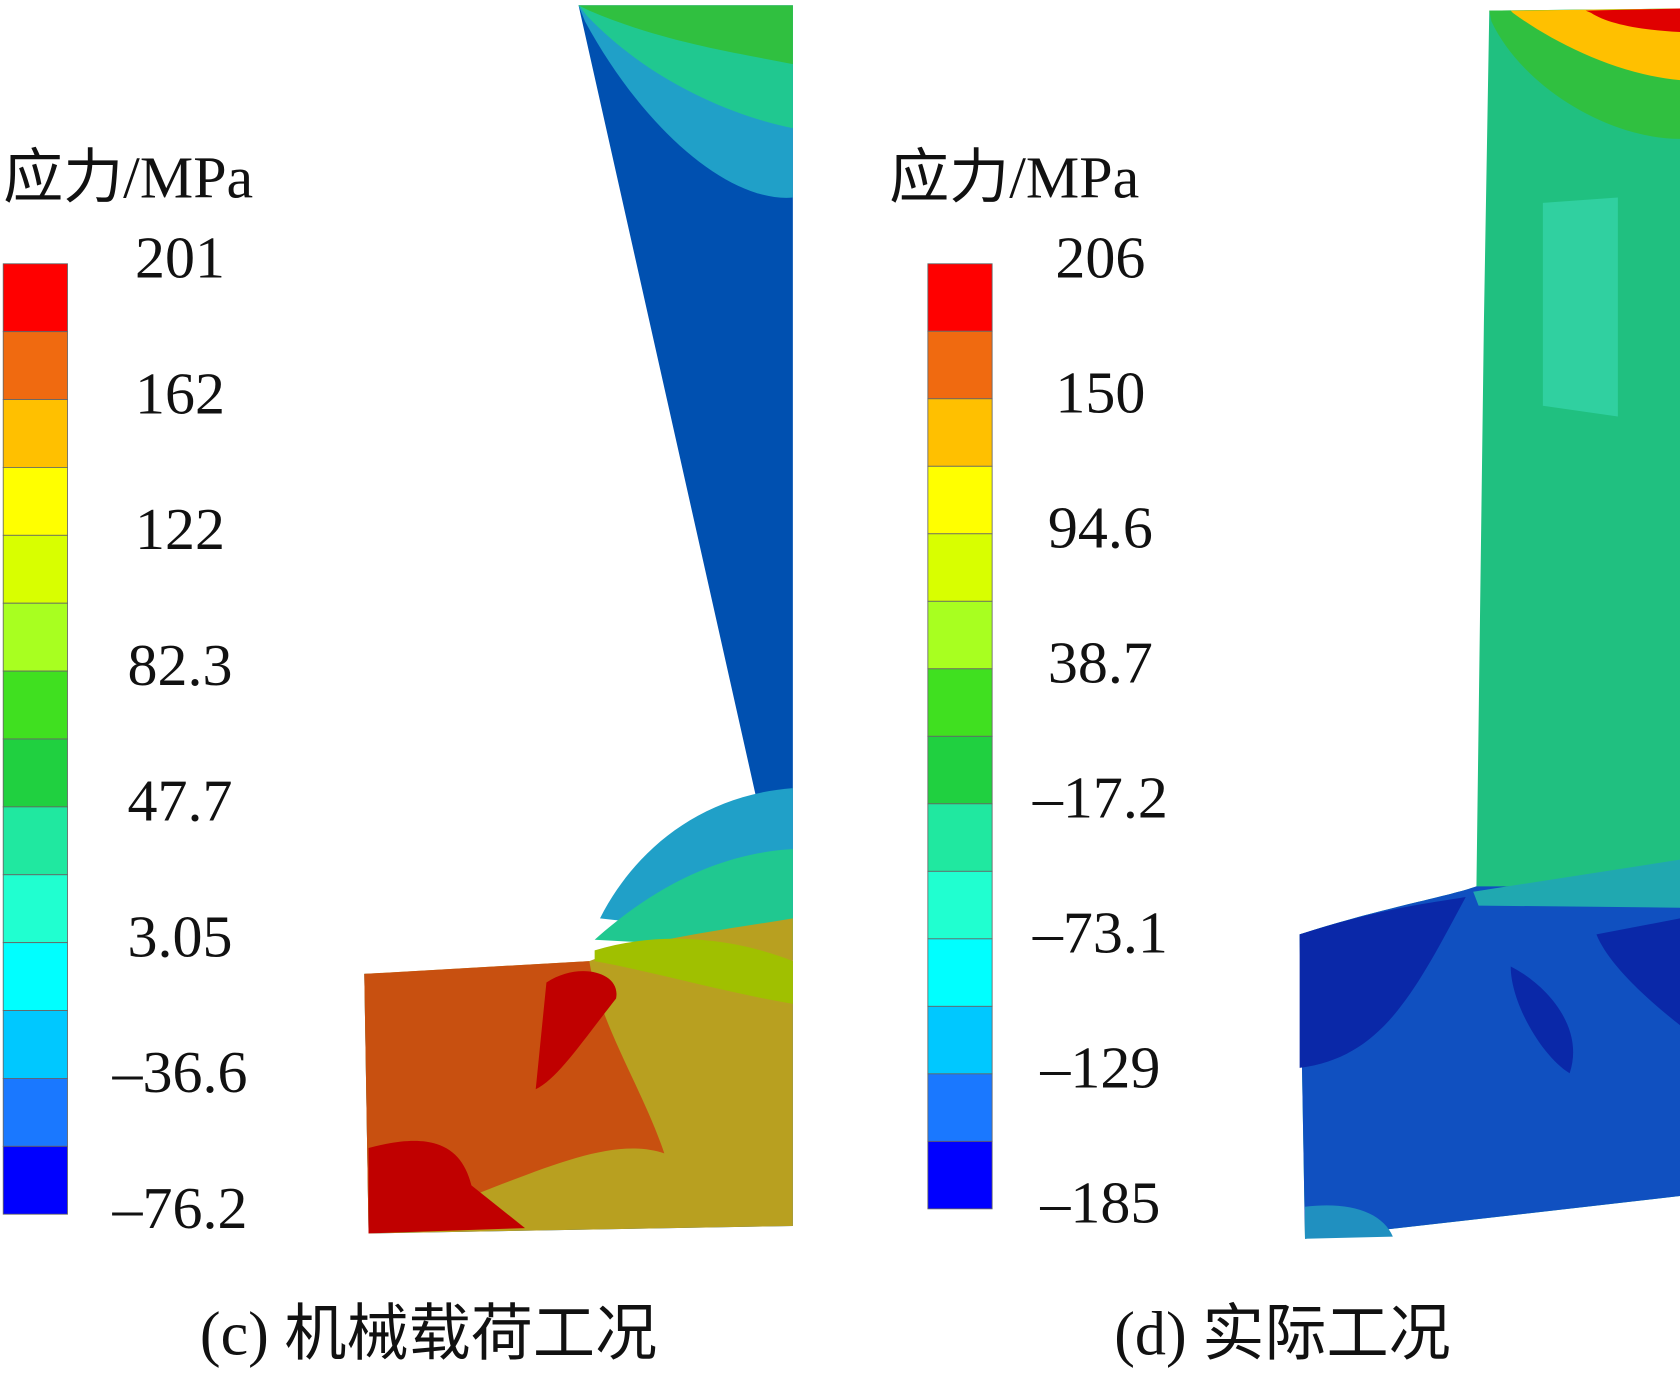 Image resolution: width=1680 pixels, height=1384 pixels. What do you see at coordinates (180, 801) in the screenshot?
I see `legend-tick-label: 47.7` at bounding box center [180, 801].